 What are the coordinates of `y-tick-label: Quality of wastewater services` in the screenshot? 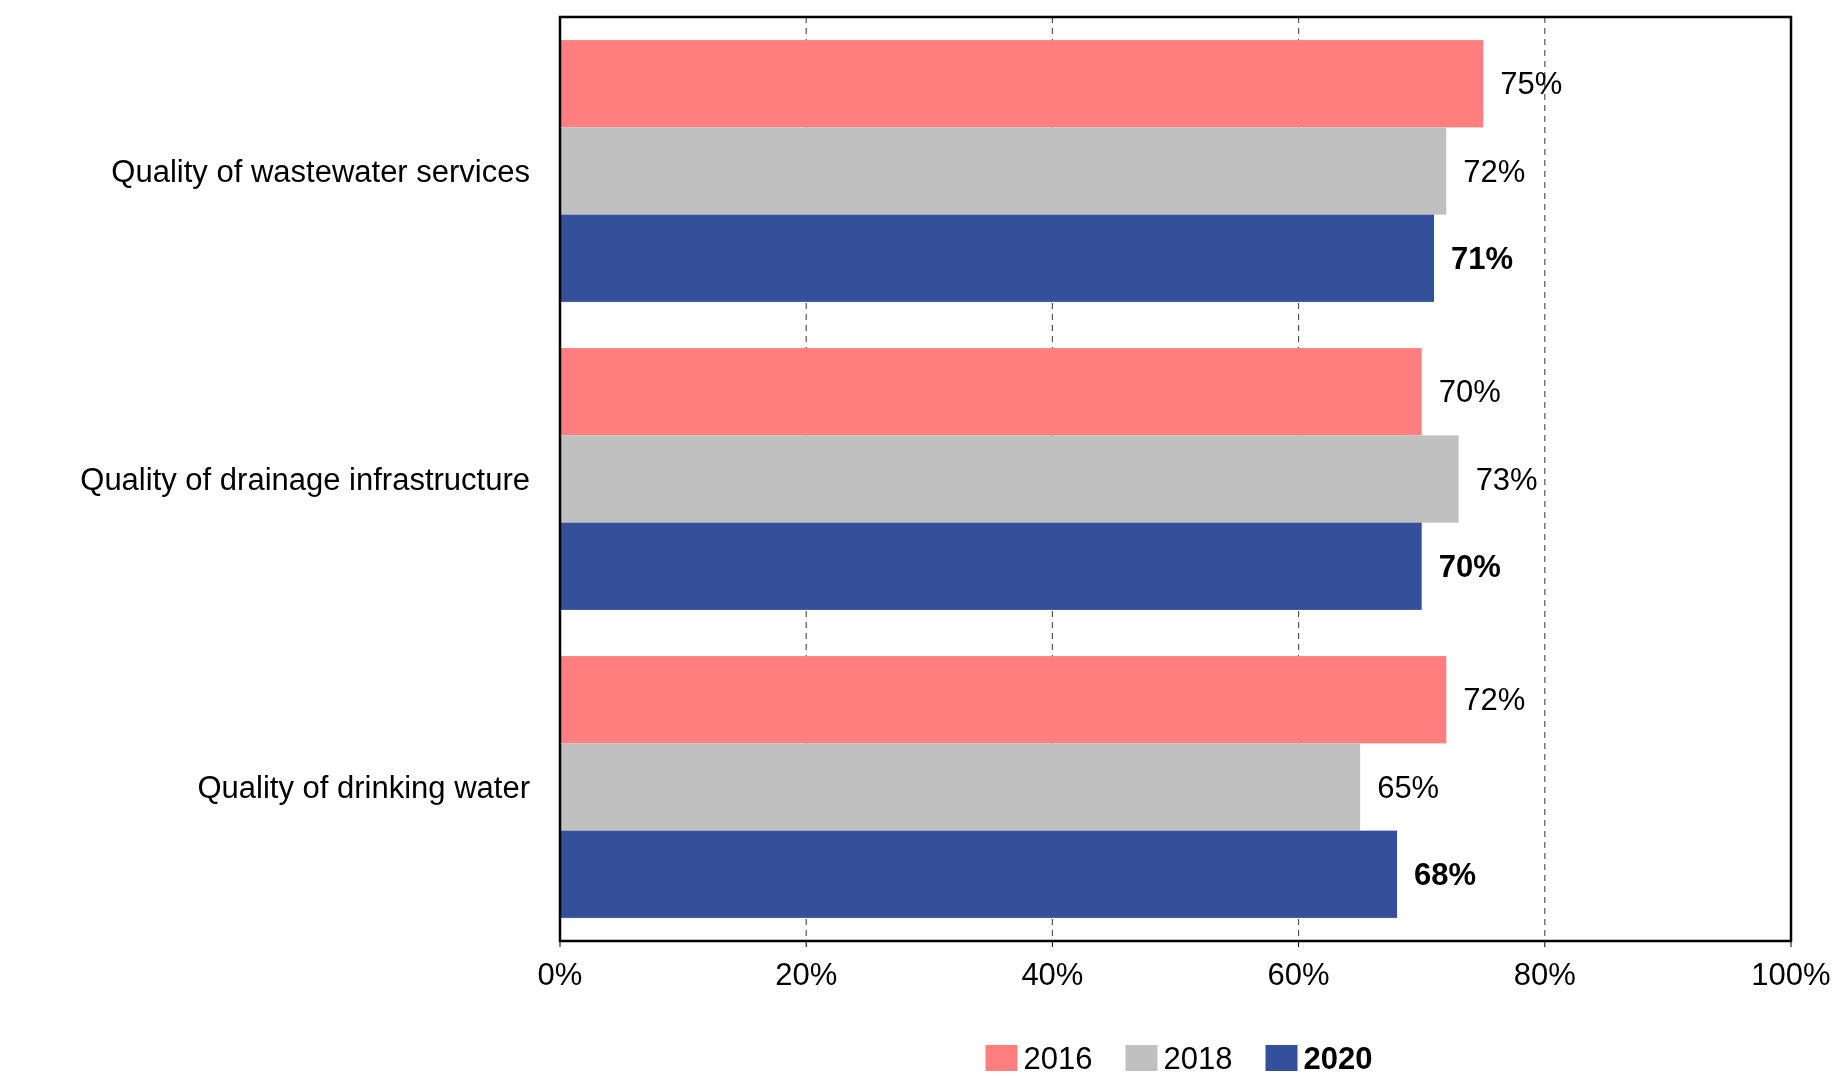 It's located at (320, 171).